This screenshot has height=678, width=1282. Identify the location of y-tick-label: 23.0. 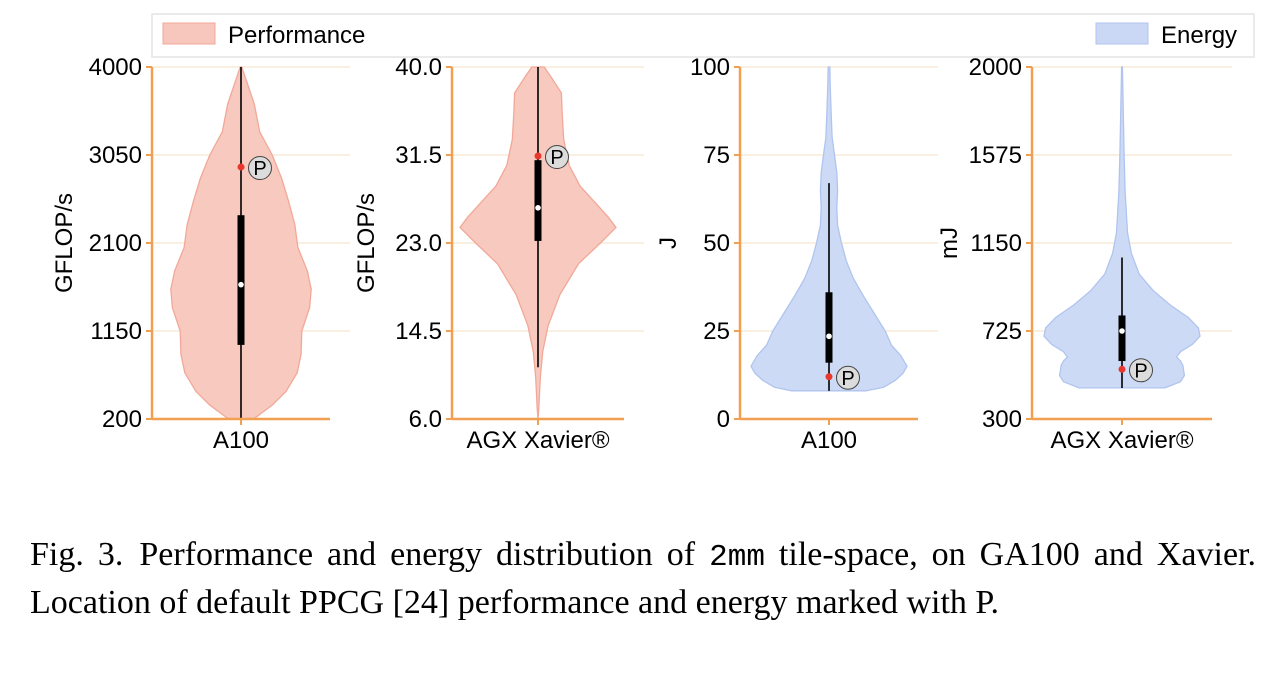
(418, 243).